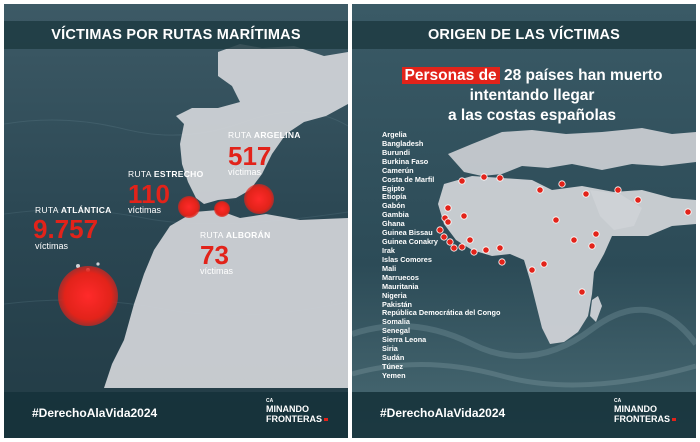 The width and height of the screenshot is (700, 442). Describe the element at coordinates (250, 156) in the screenshot. I see `route-argelina-count: 517` at that location.